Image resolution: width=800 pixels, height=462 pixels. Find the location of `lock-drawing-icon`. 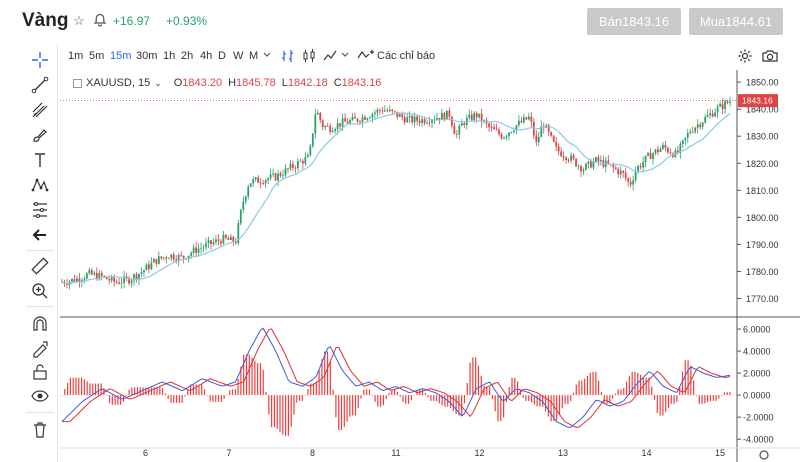

lock-drawing-icon is located at coordinates (40, 348).